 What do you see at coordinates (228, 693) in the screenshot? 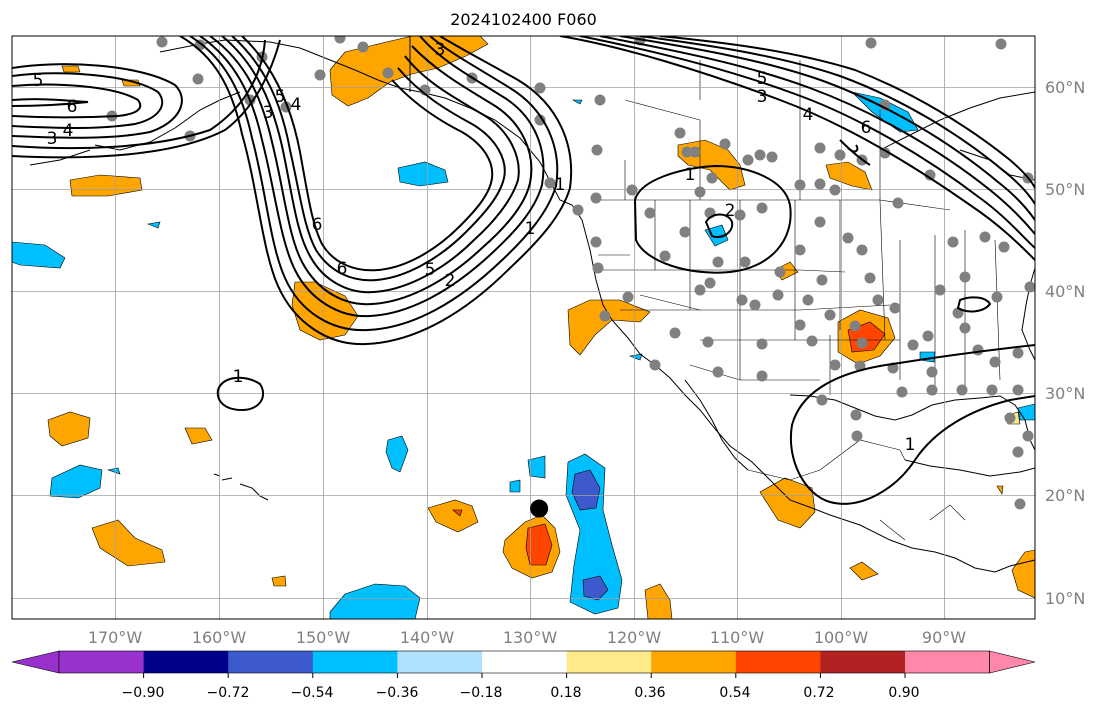
I see `colorbar-tick-label: −0.72` at bounding box center [228, 693].